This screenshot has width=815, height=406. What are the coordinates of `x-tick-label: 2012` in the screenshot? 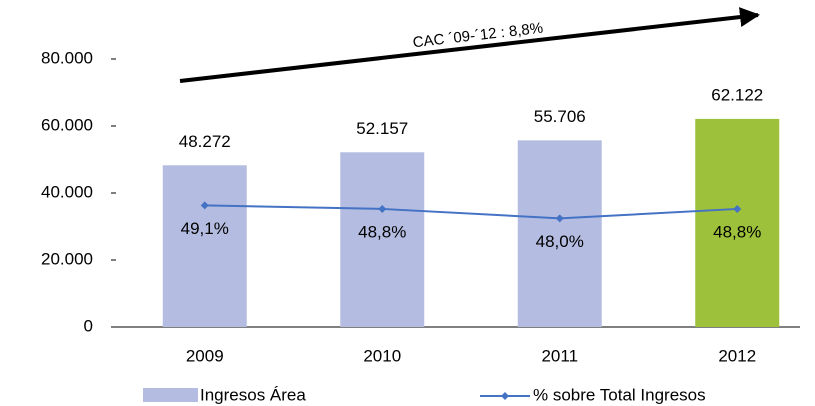 It's located at (737, 355).